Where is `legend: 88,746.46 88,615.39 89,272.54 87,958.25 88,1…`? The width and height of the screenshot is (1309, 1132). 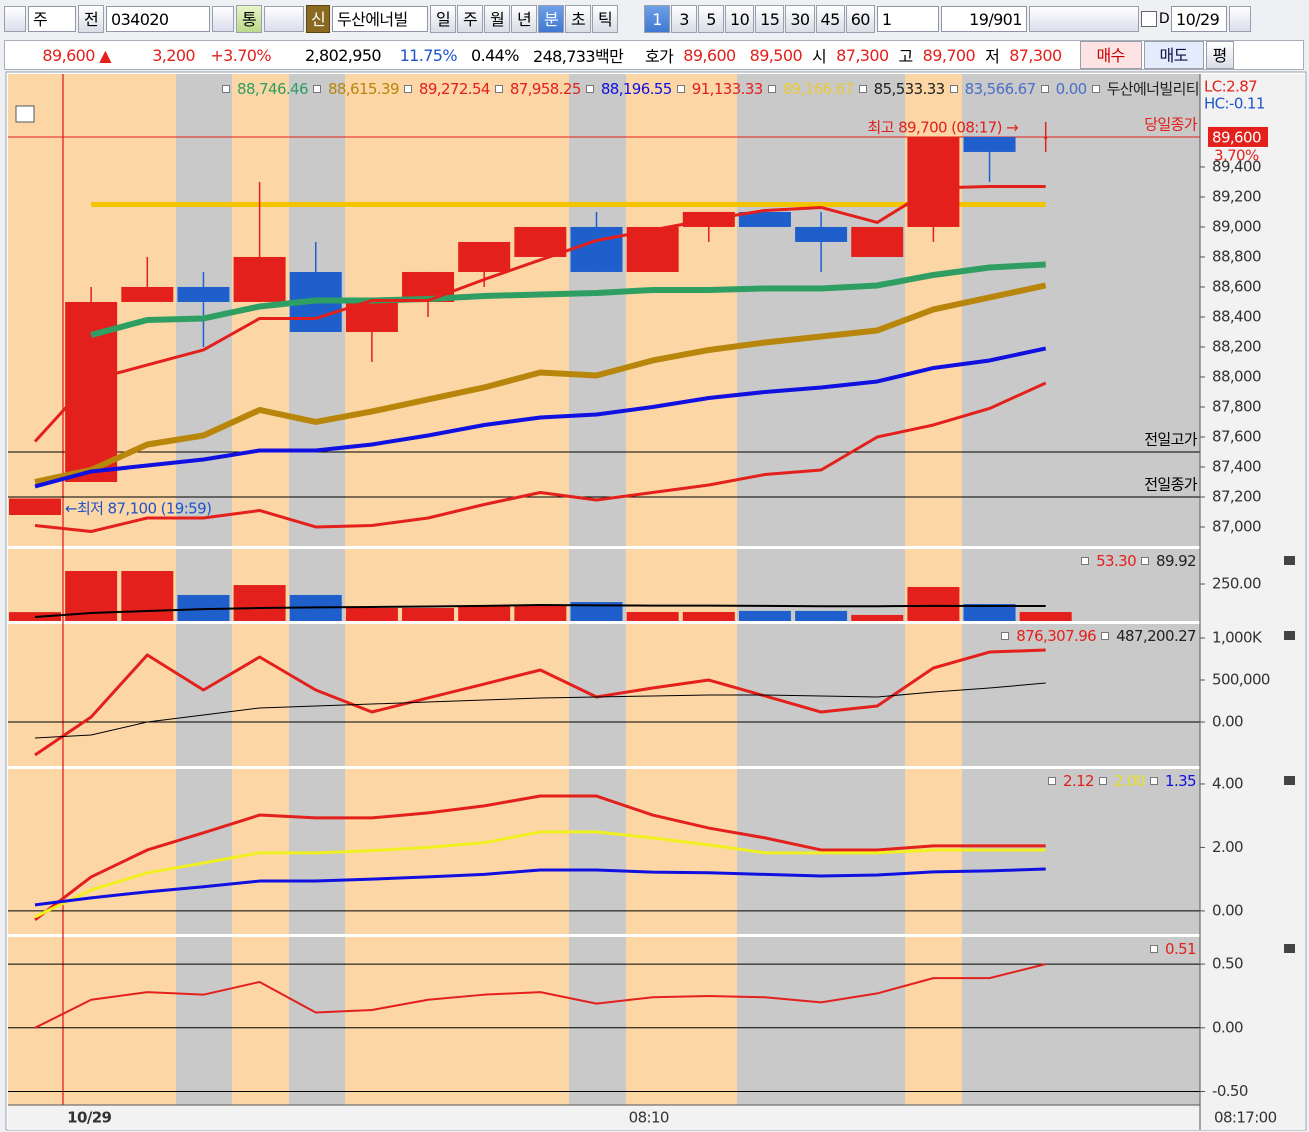 legend: 88,746.46 88,615.39 89,272.54 87,958.25 88,1… is located at coordinates (711, 88).